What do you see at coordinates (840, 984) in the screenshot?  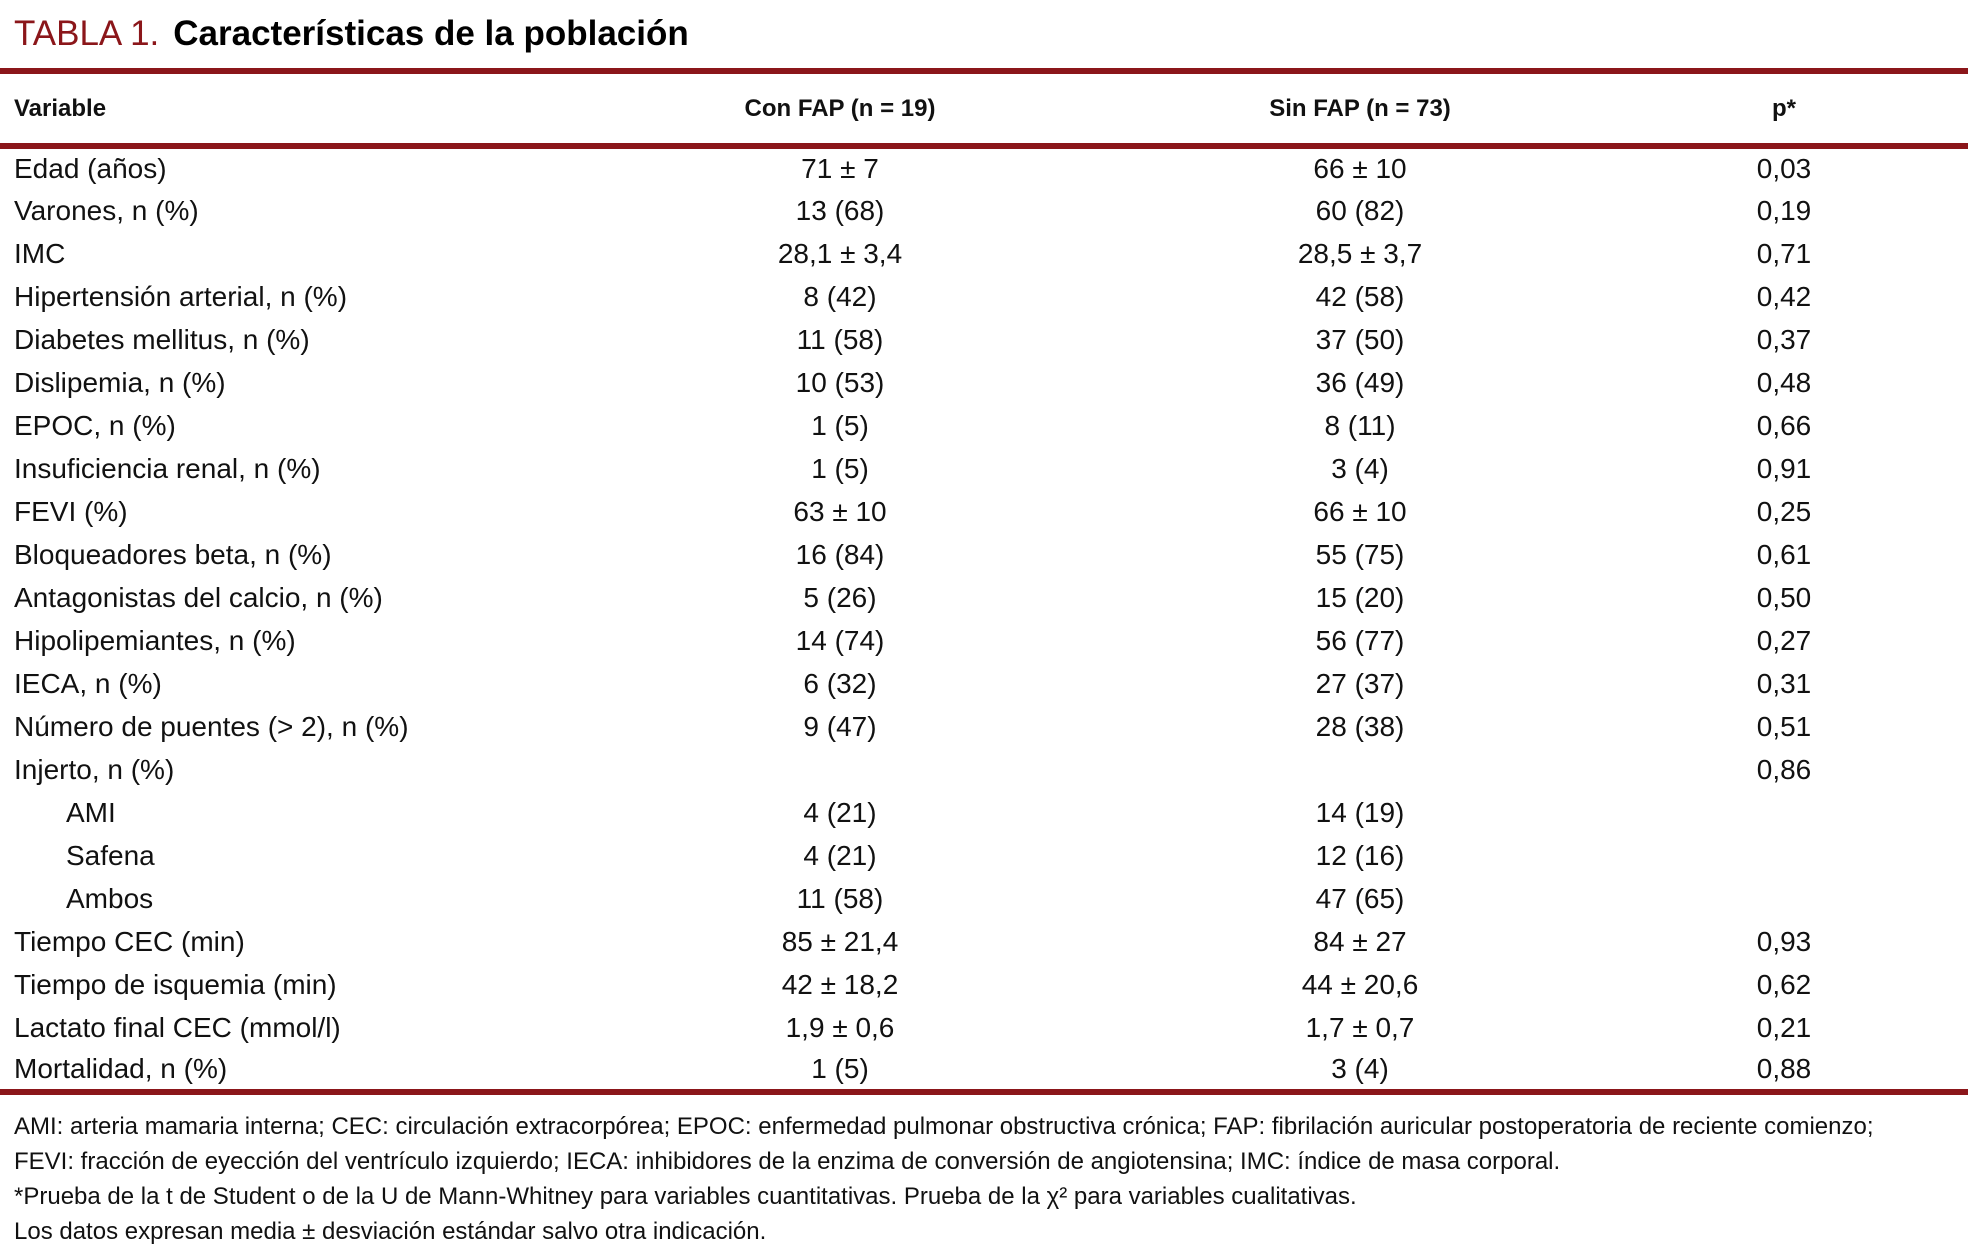 I see `cell-con-fap: 42 ± 18,2` at bounding box center [840, 984].